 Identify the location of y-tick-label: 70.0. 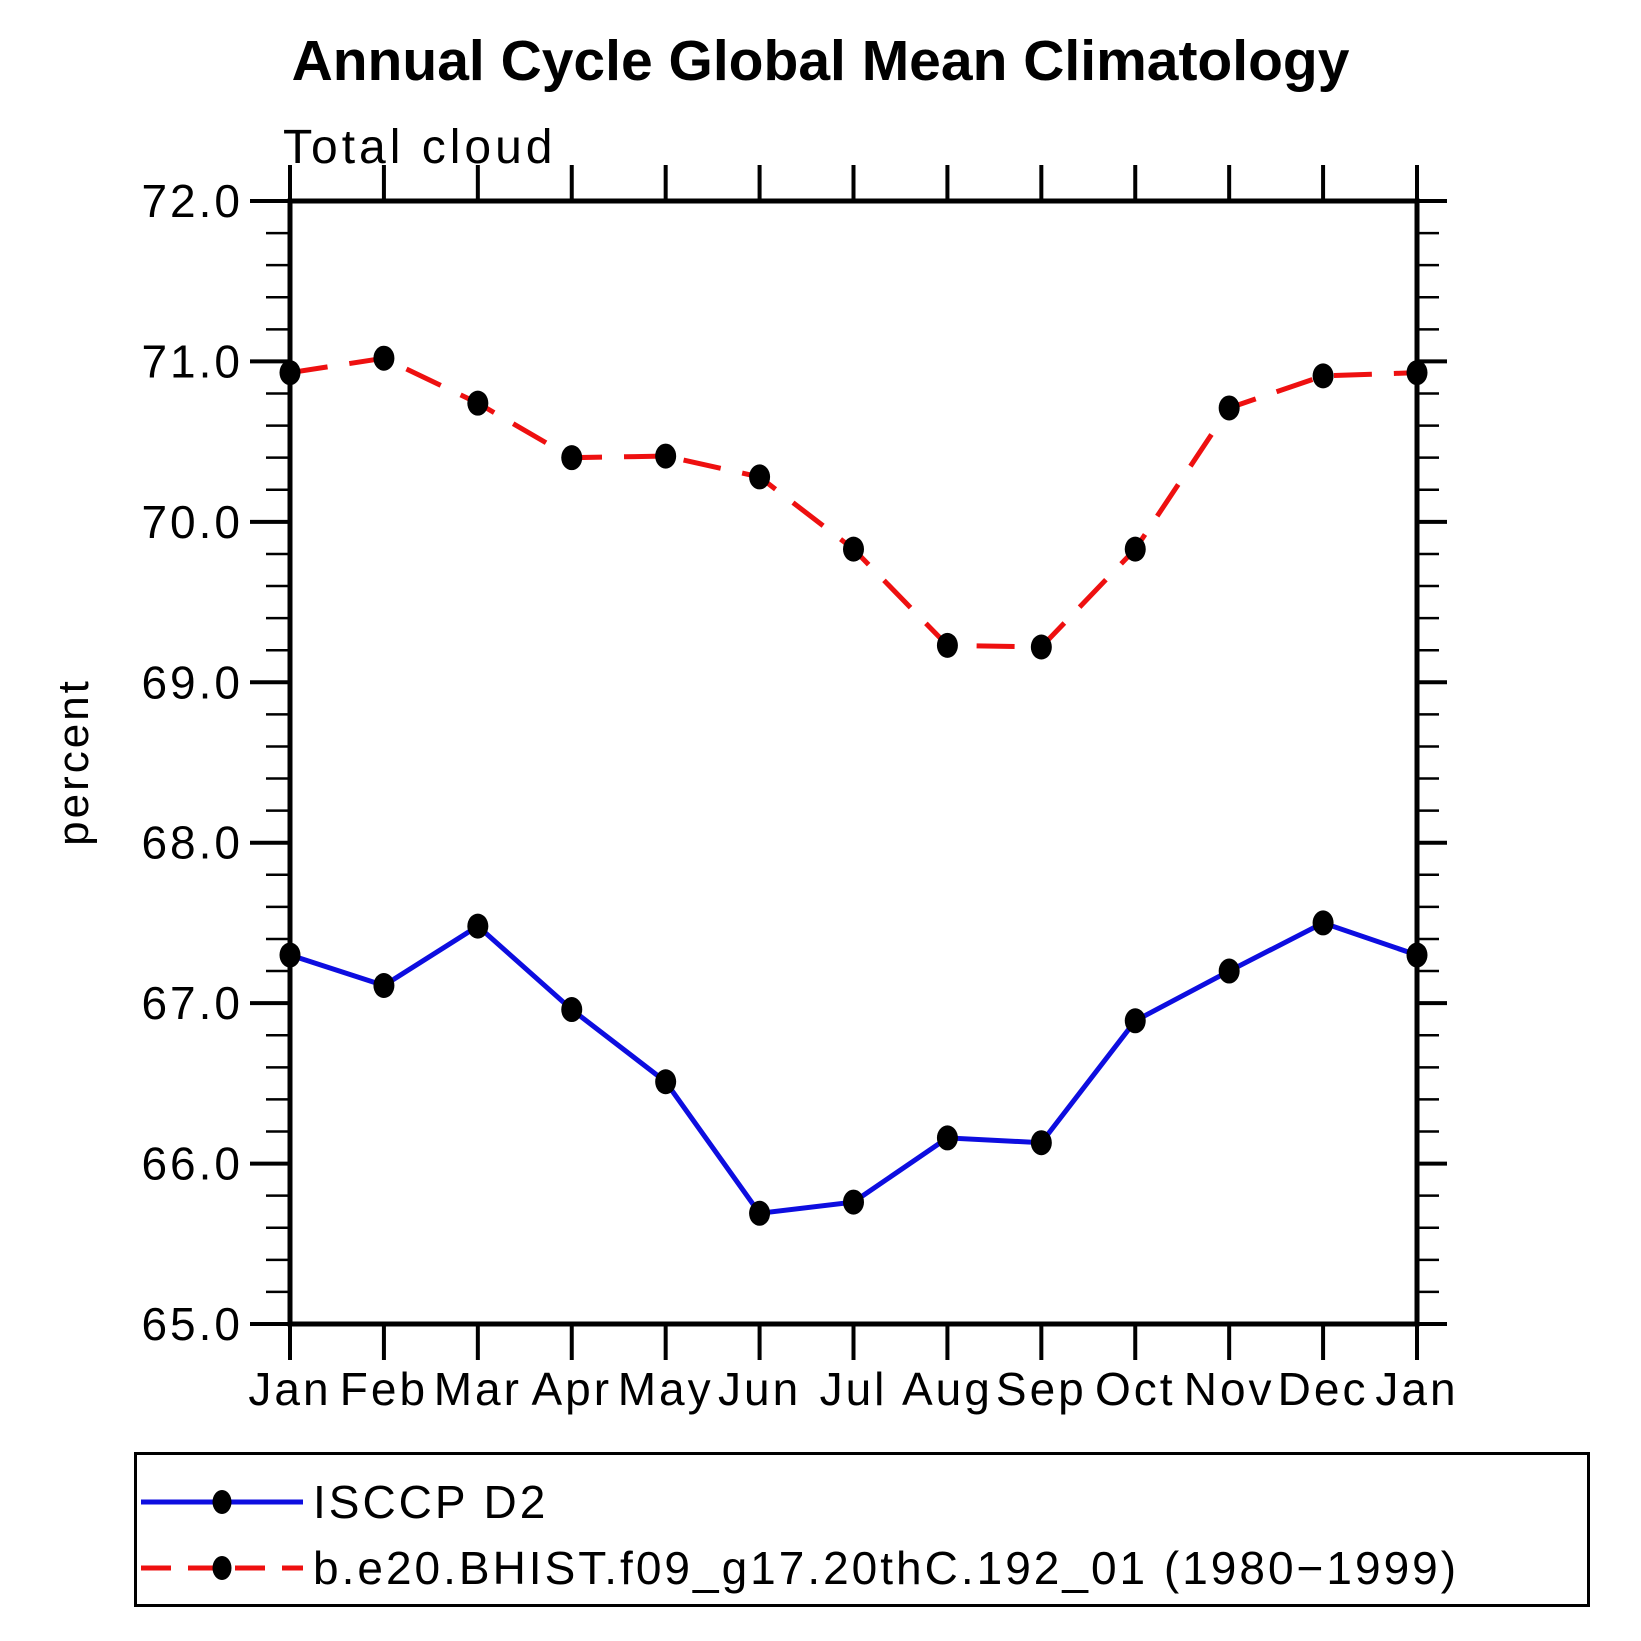
(192, 522).